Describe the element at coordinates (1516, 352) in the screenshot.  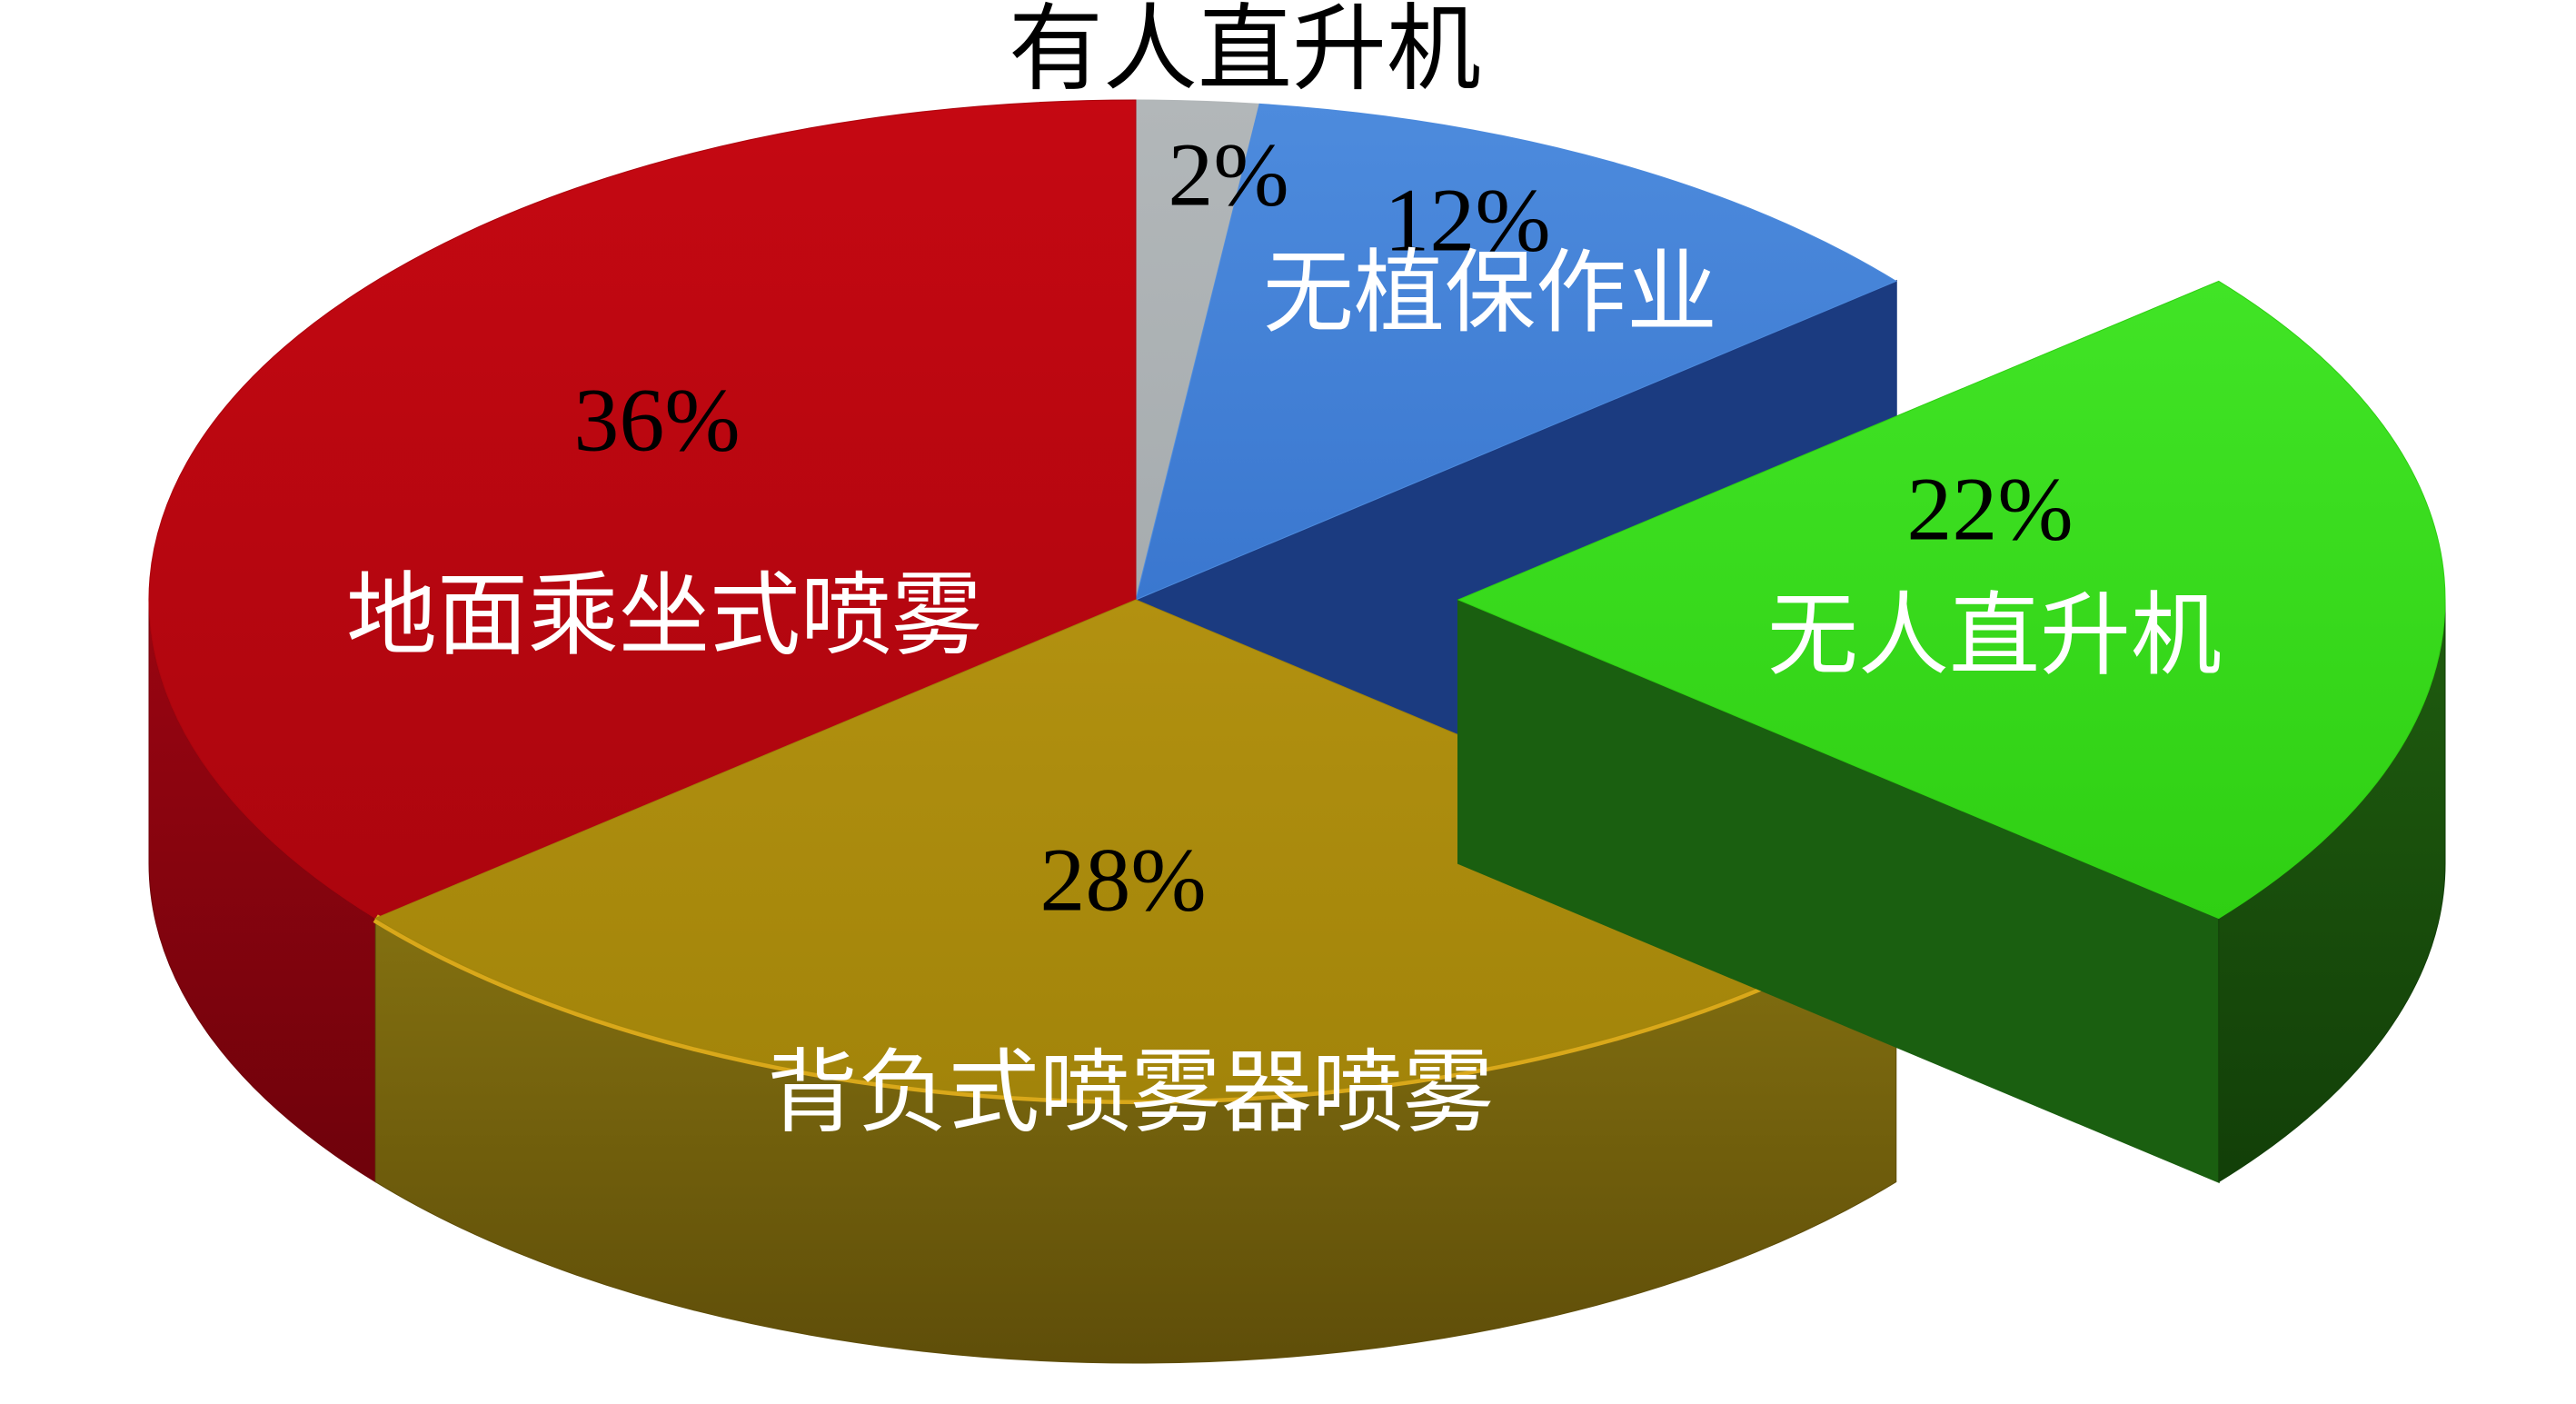
I see `slice-no-plant-protection-operation-top` at that location.